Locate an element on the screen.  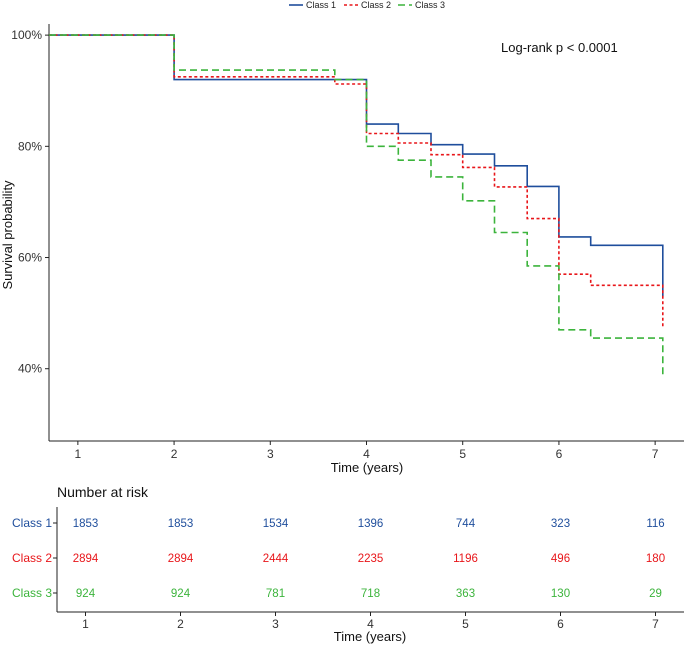
risk-x-tick-label: 1 is located at coordinates (85, 624).